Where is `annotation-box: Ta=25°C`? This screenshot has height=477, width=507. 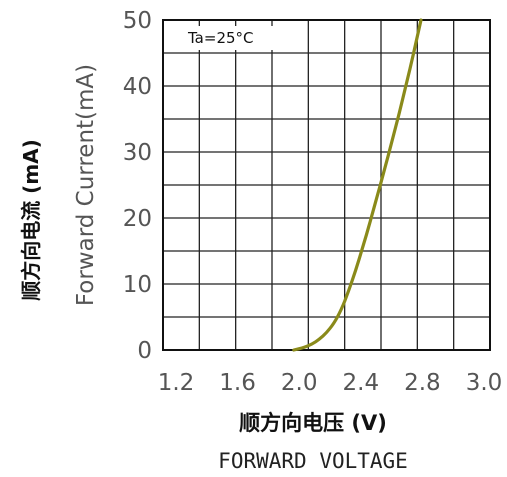
annotation-box: Ta=25°C is located at coordinates (229, 38).